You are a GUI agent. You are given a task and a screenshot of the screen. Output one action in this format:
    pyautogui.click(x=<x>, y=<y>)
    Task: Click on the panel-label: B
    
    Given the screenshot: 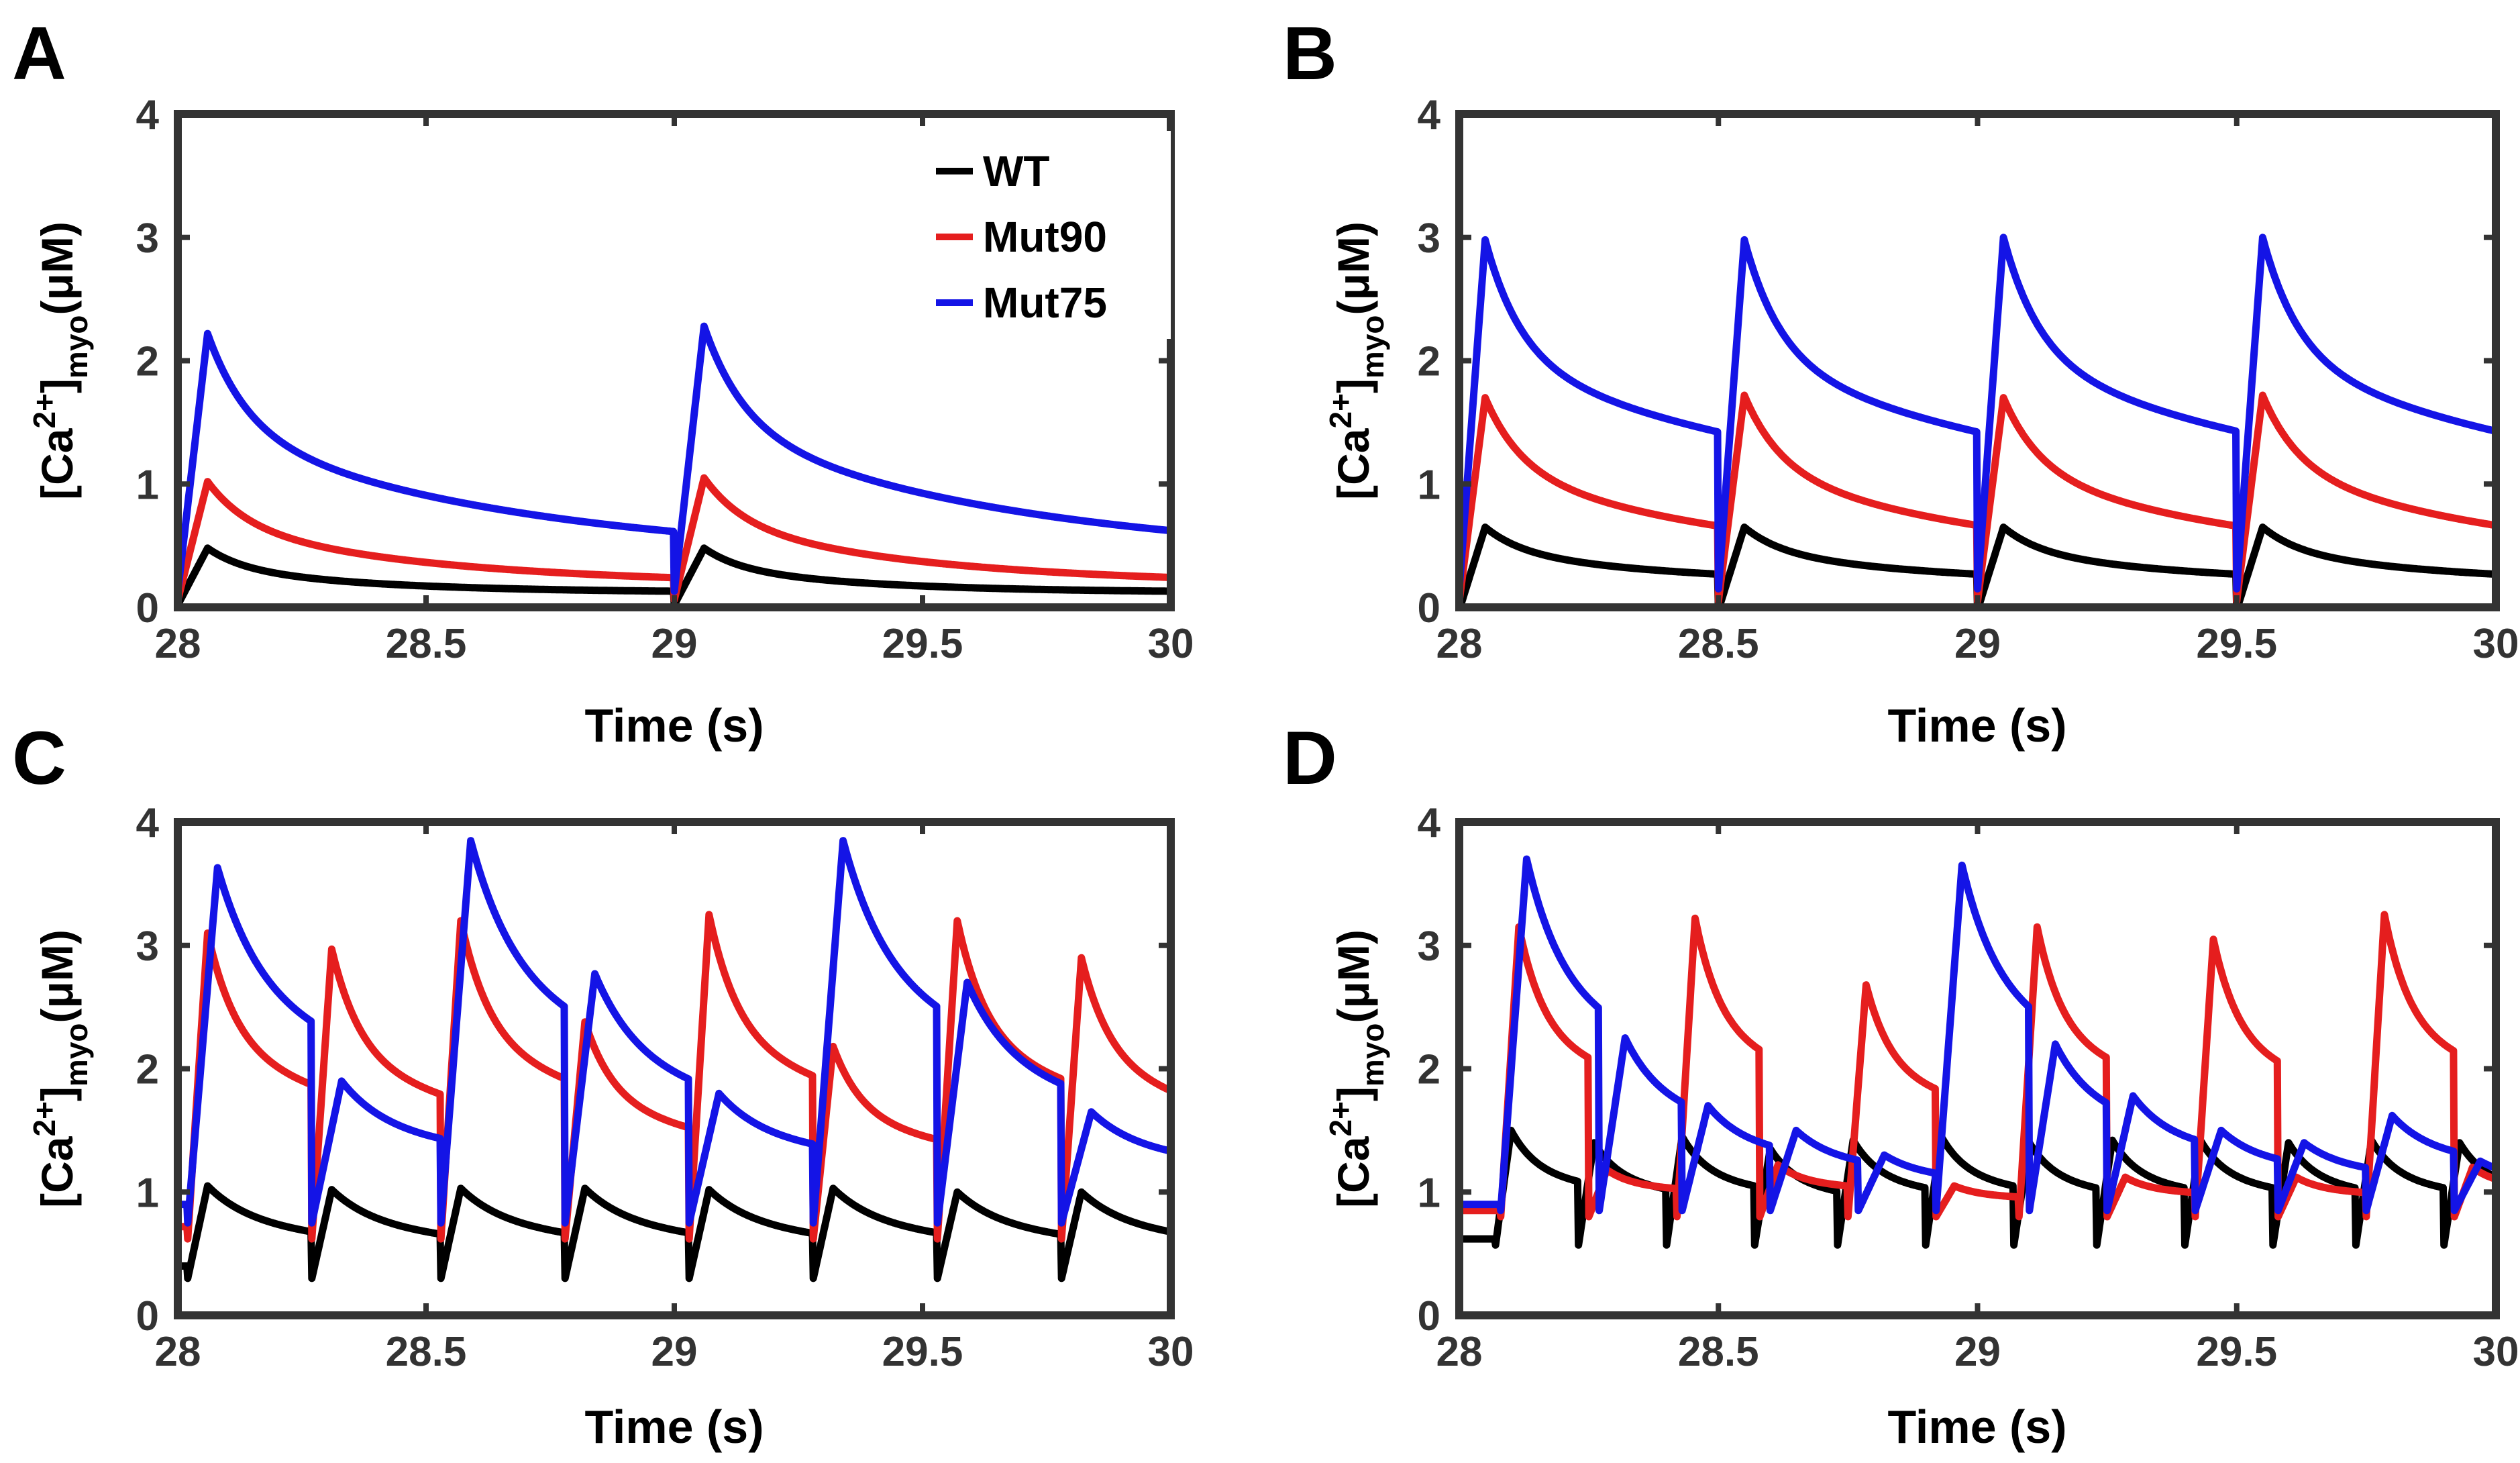 What is the action you would take?
    pyautogui.click(x=1310, y=53)
    